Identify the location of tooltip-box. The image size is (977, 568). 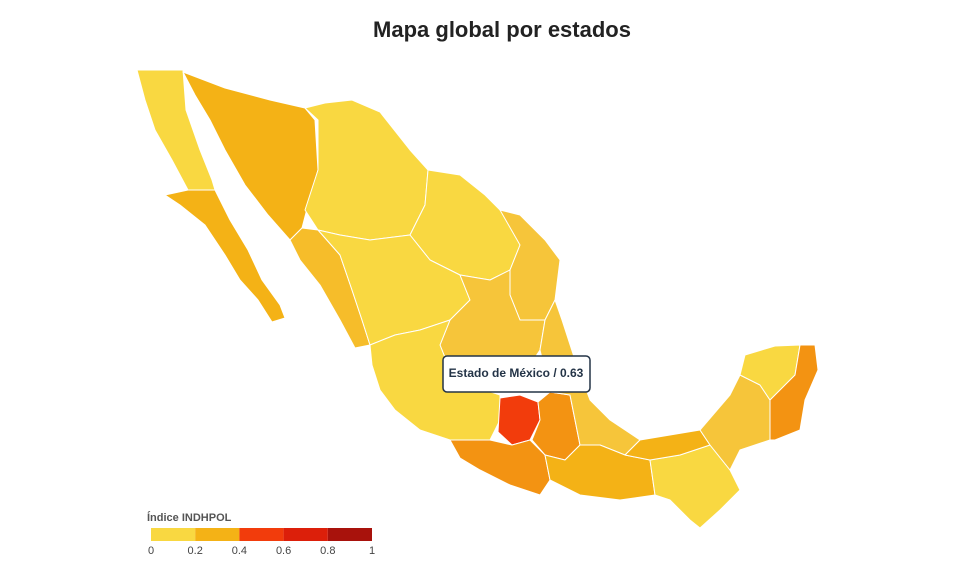
(516, 374).